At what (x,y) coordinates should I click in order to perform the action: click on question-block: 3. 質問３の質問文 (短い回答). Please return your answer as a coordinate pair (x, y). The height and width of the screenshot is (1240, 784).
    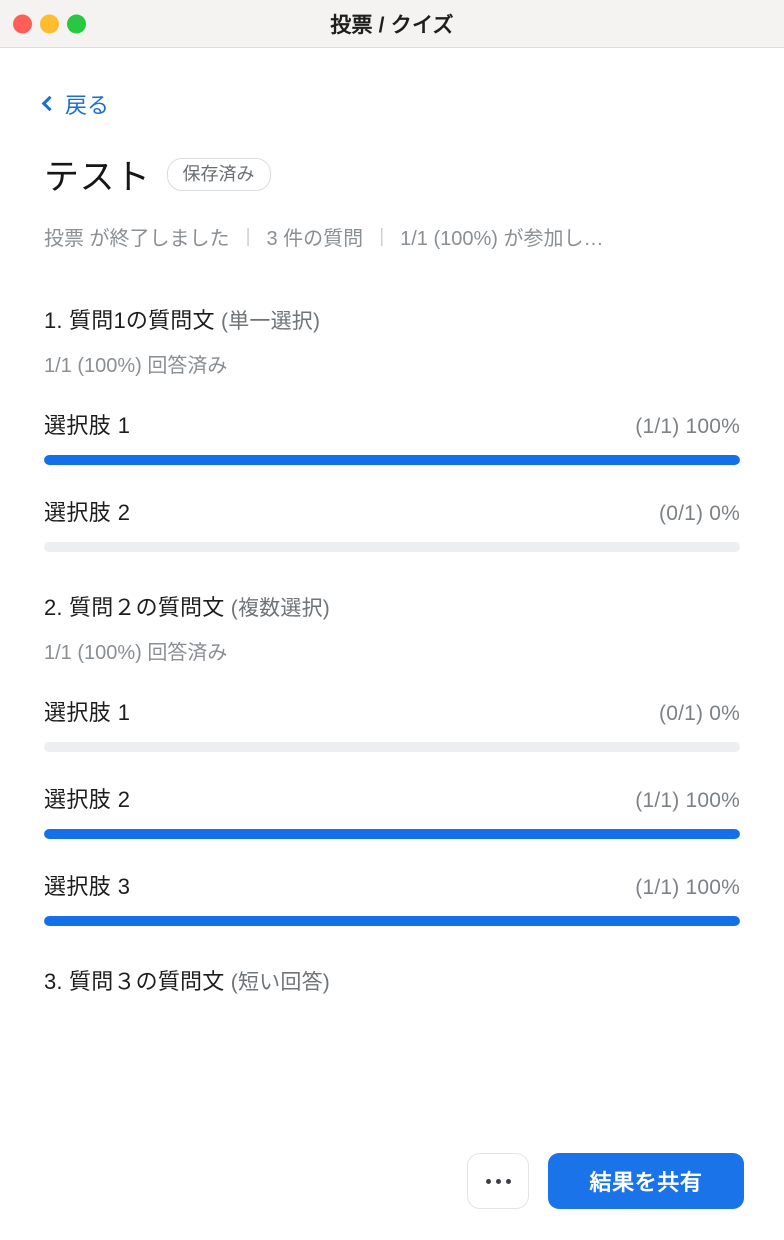
    Looking at the image, I should click on (392, 980).